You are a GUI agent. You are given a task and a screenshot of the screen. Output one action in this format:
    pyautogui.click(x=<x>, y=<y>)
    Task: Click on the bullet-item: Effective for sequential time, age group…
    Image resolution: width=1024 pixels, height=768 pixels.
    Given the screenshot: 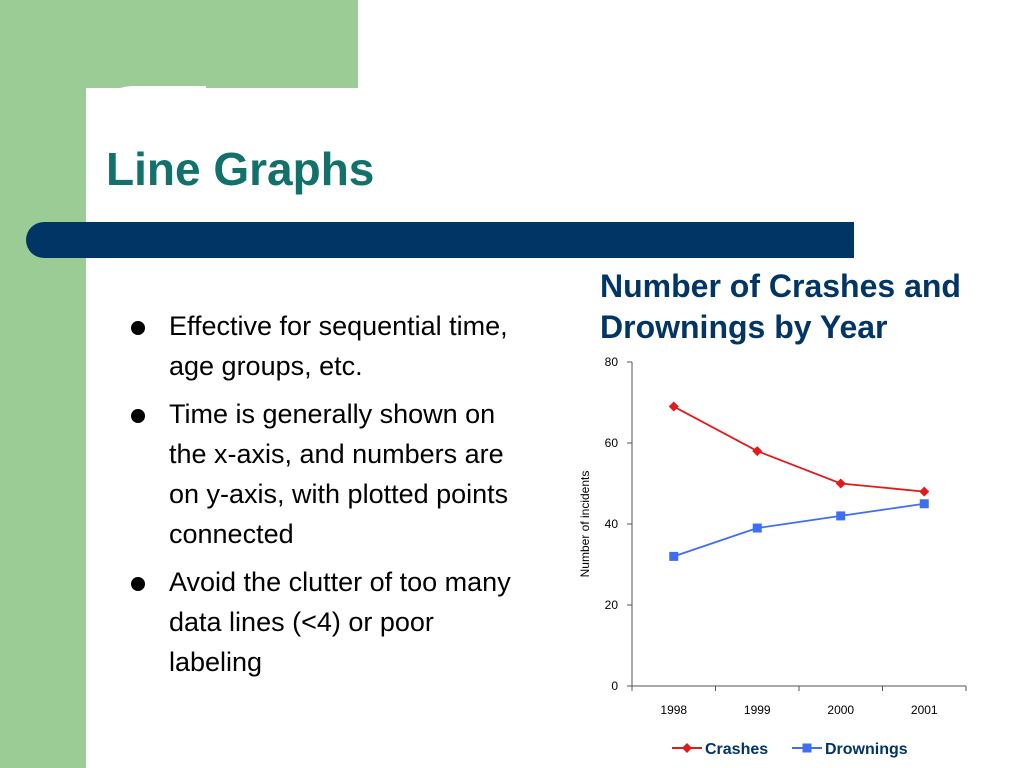 What is the action you would take?
    pyautogui.click(x=328, y=346)
    